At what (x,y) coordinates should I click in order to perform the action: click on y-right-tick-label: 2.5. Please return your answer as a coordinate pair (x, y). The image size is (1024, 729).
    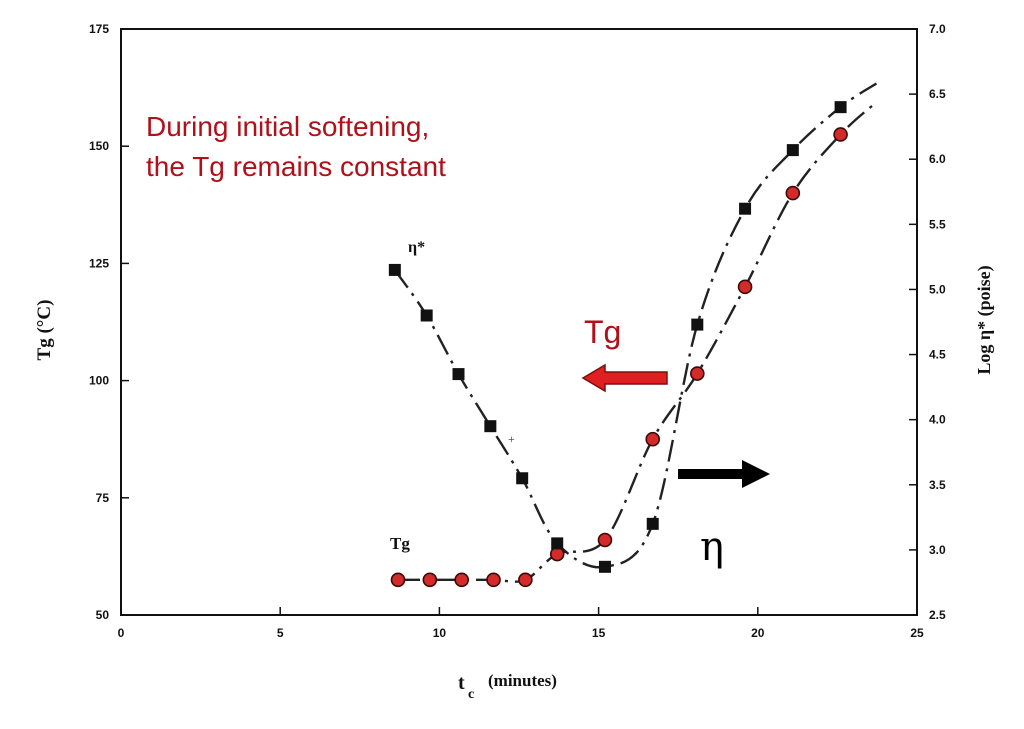
    Looking at the image, I should click on (937, 615).